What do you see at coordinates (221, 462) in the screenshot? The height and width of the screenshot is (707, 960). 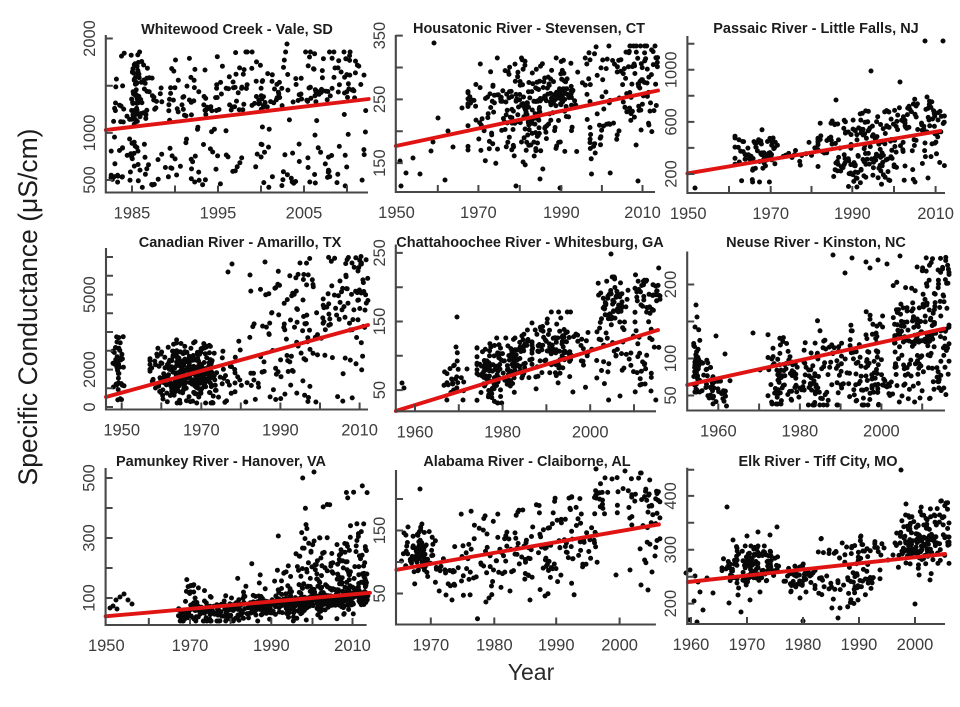 I see `svg-text: Pamunkey River - Hanover, VA` at bounding box center [221, 462].